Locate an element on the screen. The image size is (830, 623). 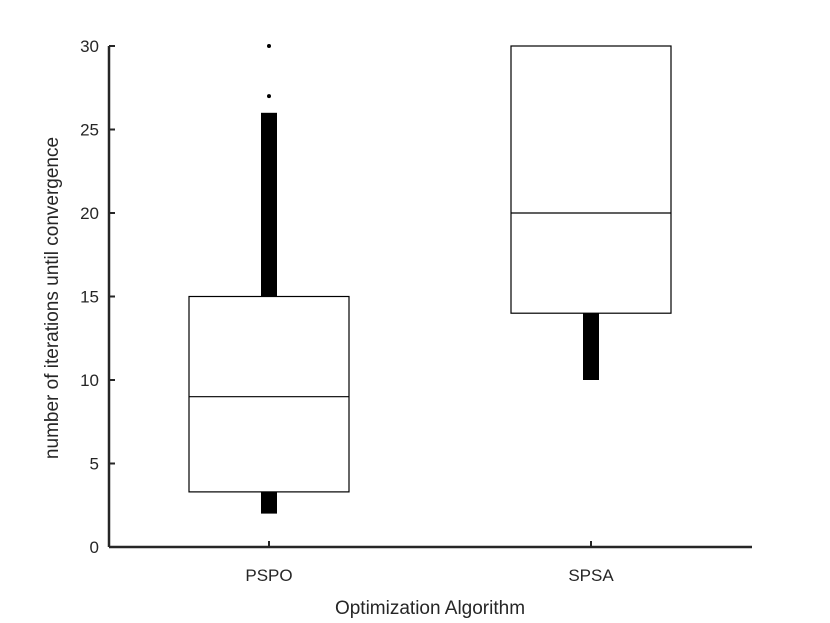
y-tick-label-15: 15 is located at coordinates (89, 297).